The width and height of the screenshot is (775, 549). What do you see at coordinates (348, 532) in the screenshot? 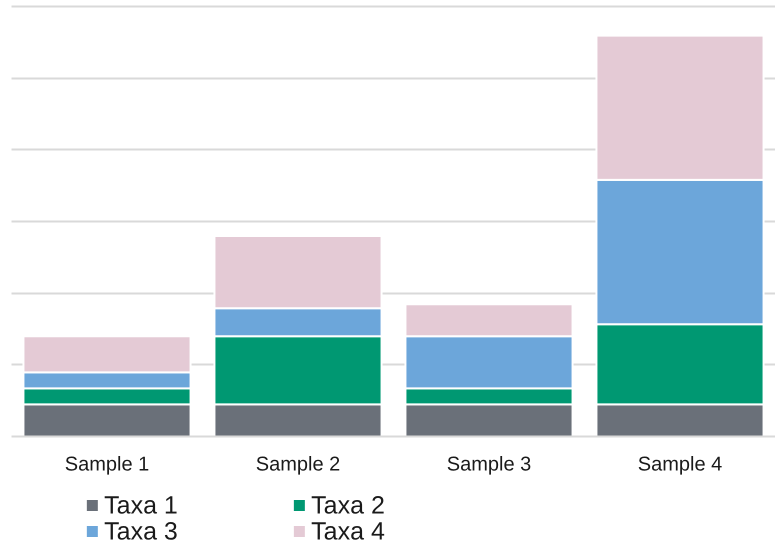
I see `legend-label: Taxa 4` at bounding box center [348, 532].